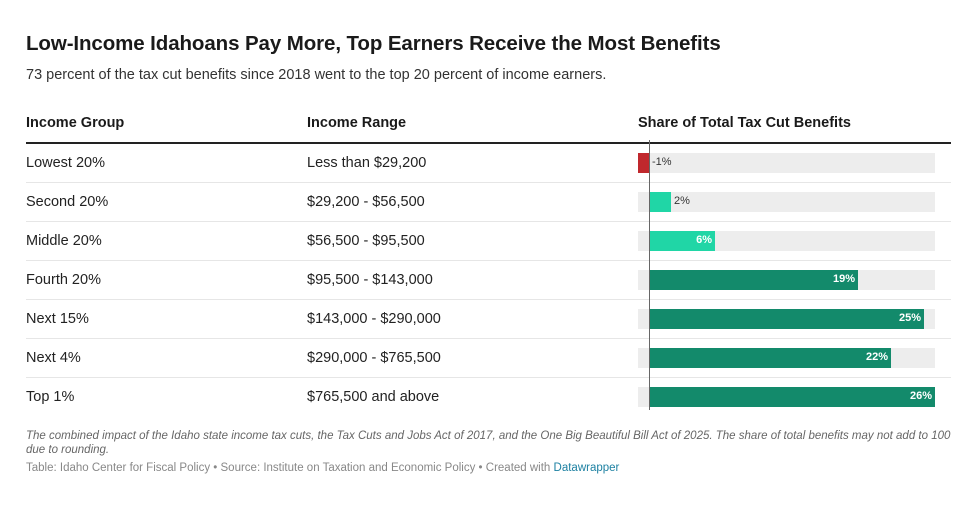 This screenshot has height=505, width=980. Describe the element at coordinates (75, 123) in the screenshot. I see `column-header-income-group: Income Group` at that location.